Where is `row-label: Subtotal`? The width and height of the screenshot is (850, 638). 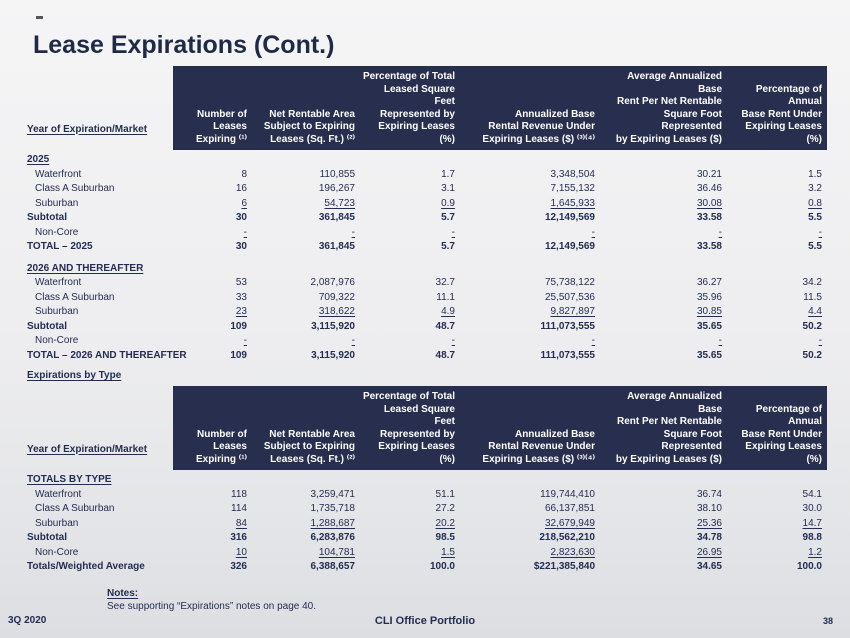 row-label: Subtotal is located at coordinates (47, 217).